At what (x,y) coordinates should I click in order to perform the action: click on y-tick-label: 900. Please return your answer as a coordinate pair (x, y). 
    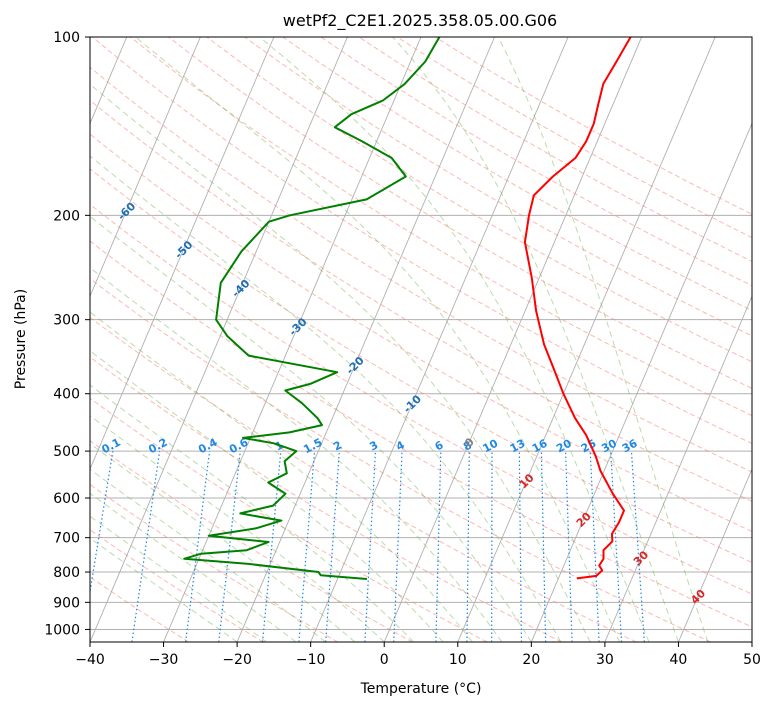
    Looking at the image, I should click on (66, 603).